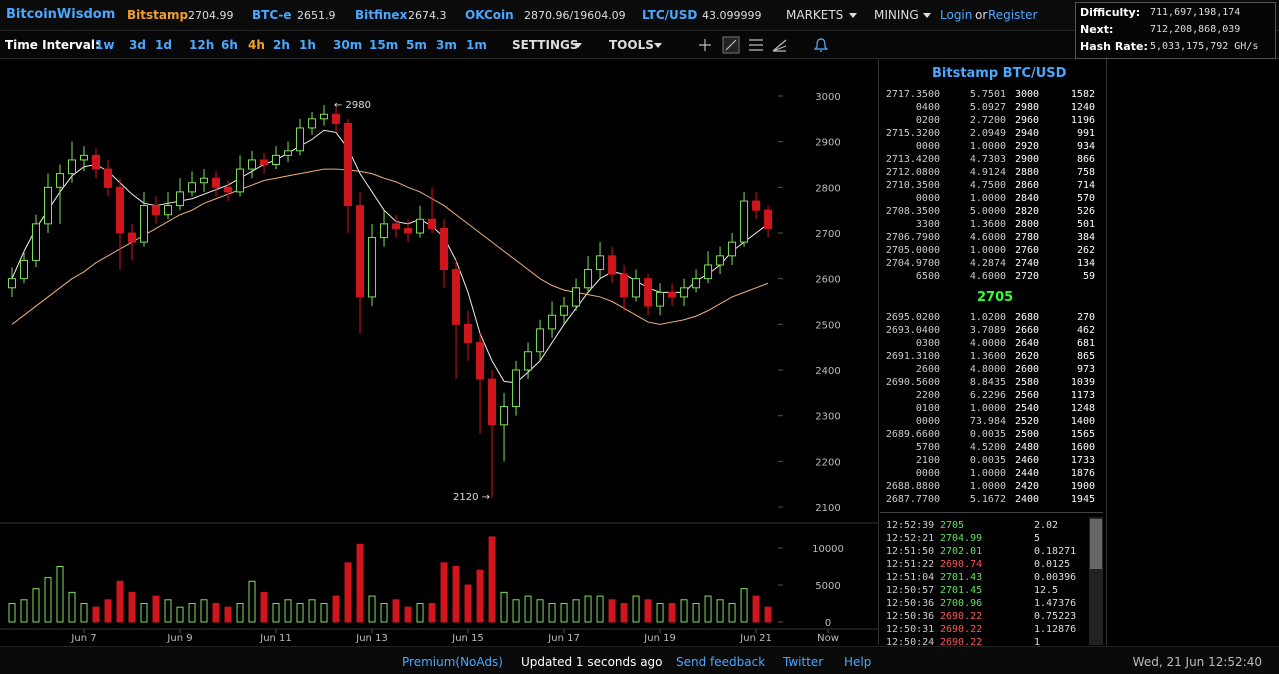 The height and width of the screenshot is (674, 1279). What do you see at coordinates (384, 45) in the screenshot?
I see `interval-button: 15m` at bounding box center [384, 45].